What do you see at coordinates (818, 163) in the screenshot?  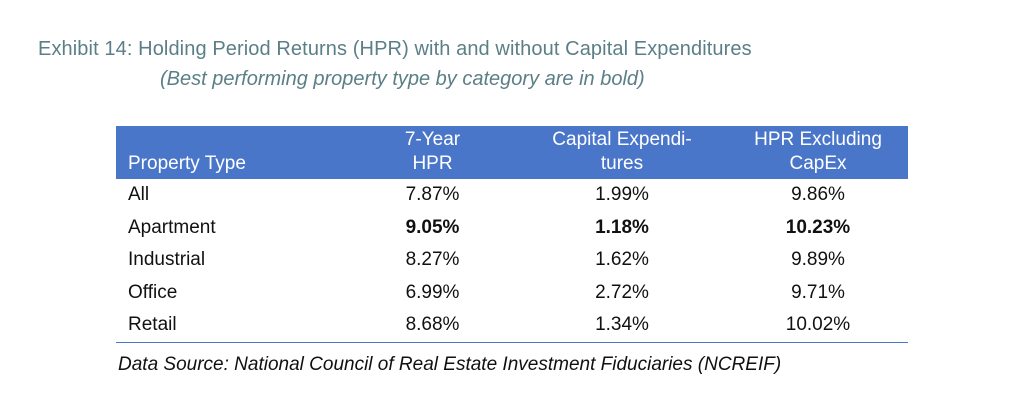 I see `header-excl-line2: CapEx` at bounding box center [818, 163].